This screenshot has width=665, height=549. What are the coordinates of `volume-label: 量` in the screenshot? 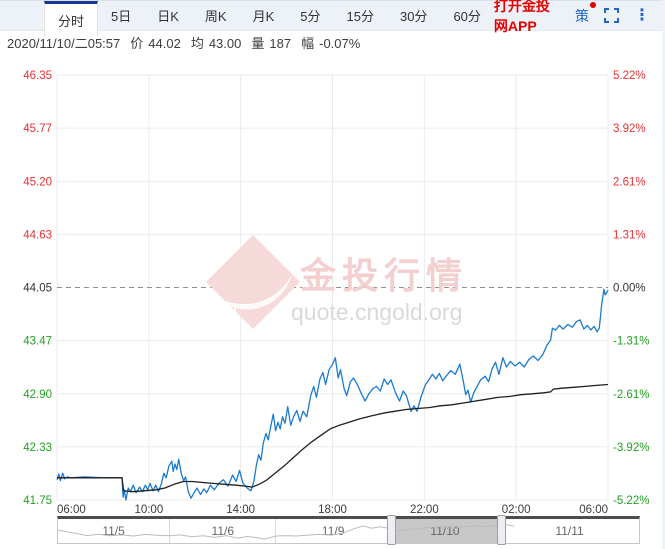 It's located at (258, 43).